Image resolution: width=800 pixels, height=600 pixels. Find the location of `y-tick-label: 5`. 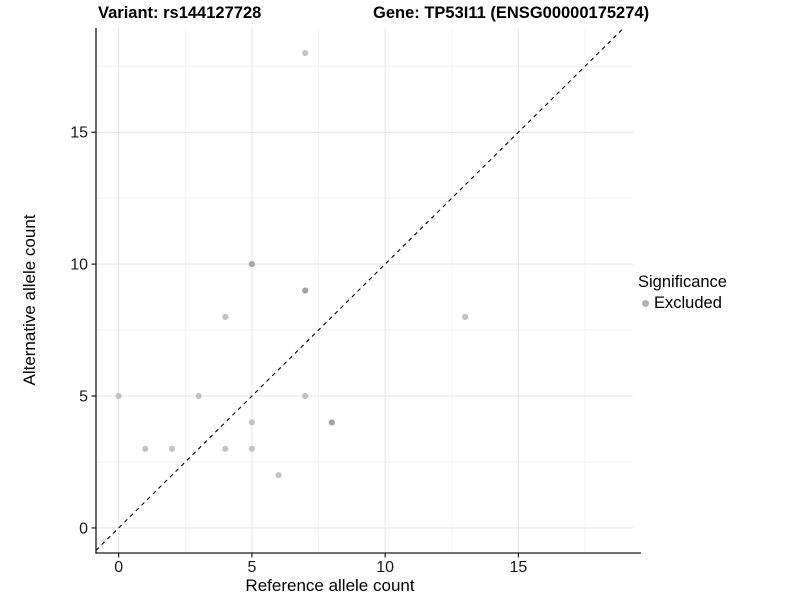

y-tick-label: 5 is located at coordinates (83, 397).